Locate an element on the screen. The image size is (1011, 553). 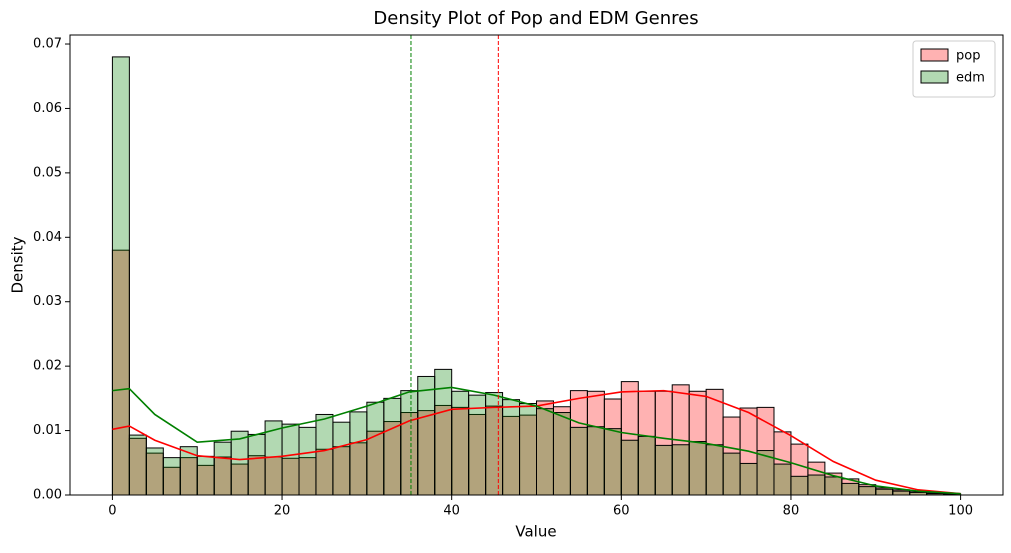
y-tick-label: 0.05 is located at coordinates (47, 172).